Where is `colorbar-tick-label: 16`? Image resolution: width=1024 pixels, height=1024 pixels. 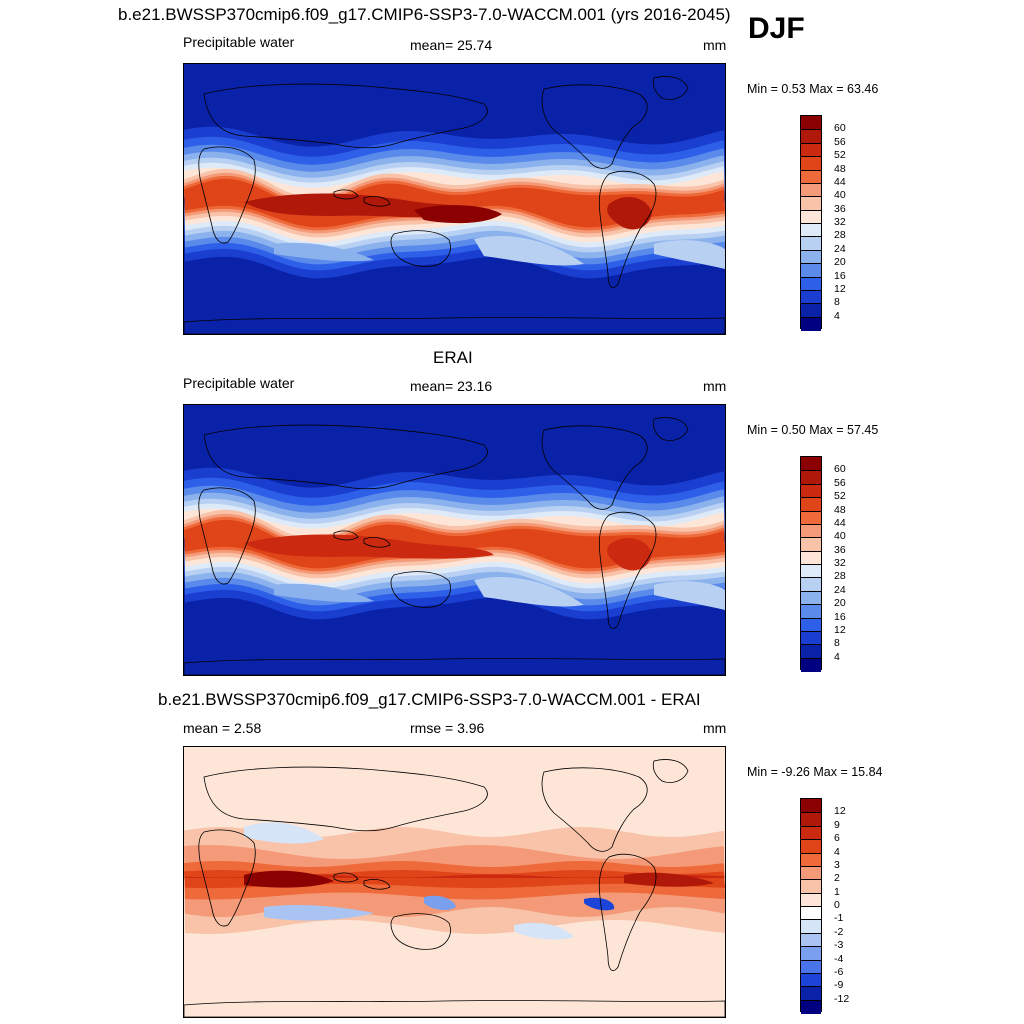 colorbar-tick-label: 16 is located at coordinates (840, 616).